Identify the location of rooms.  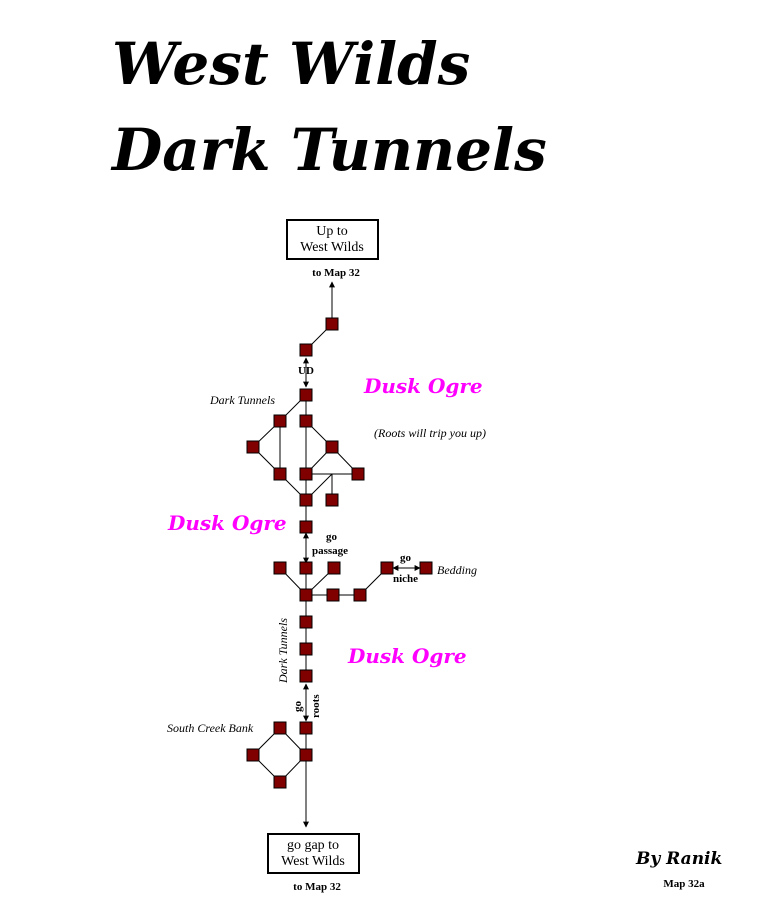
(339, 553).